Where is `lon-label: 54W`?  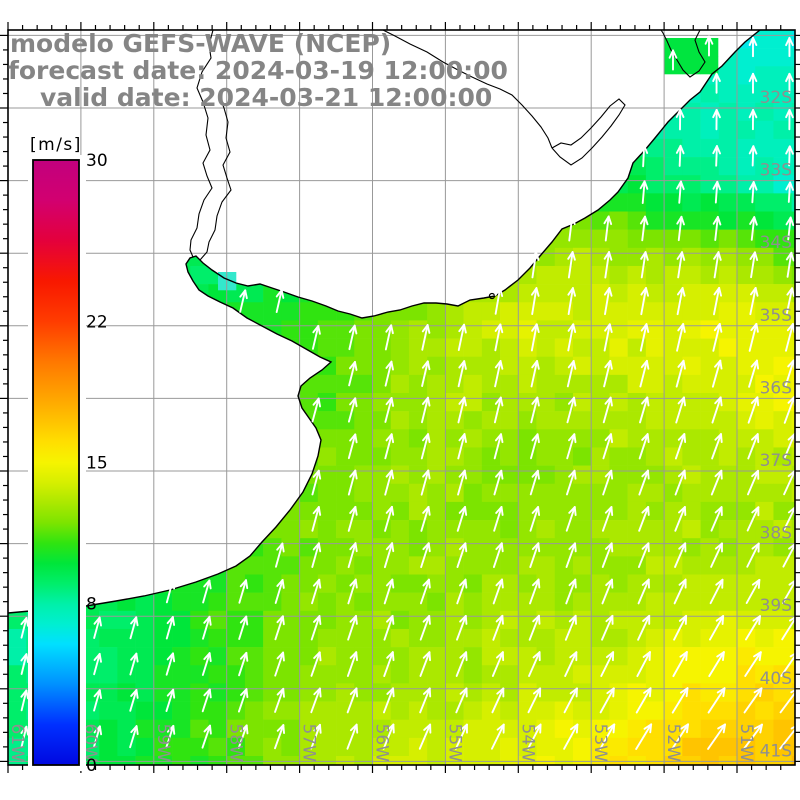 lon-label: 54W is located at coordinates (527, 743).